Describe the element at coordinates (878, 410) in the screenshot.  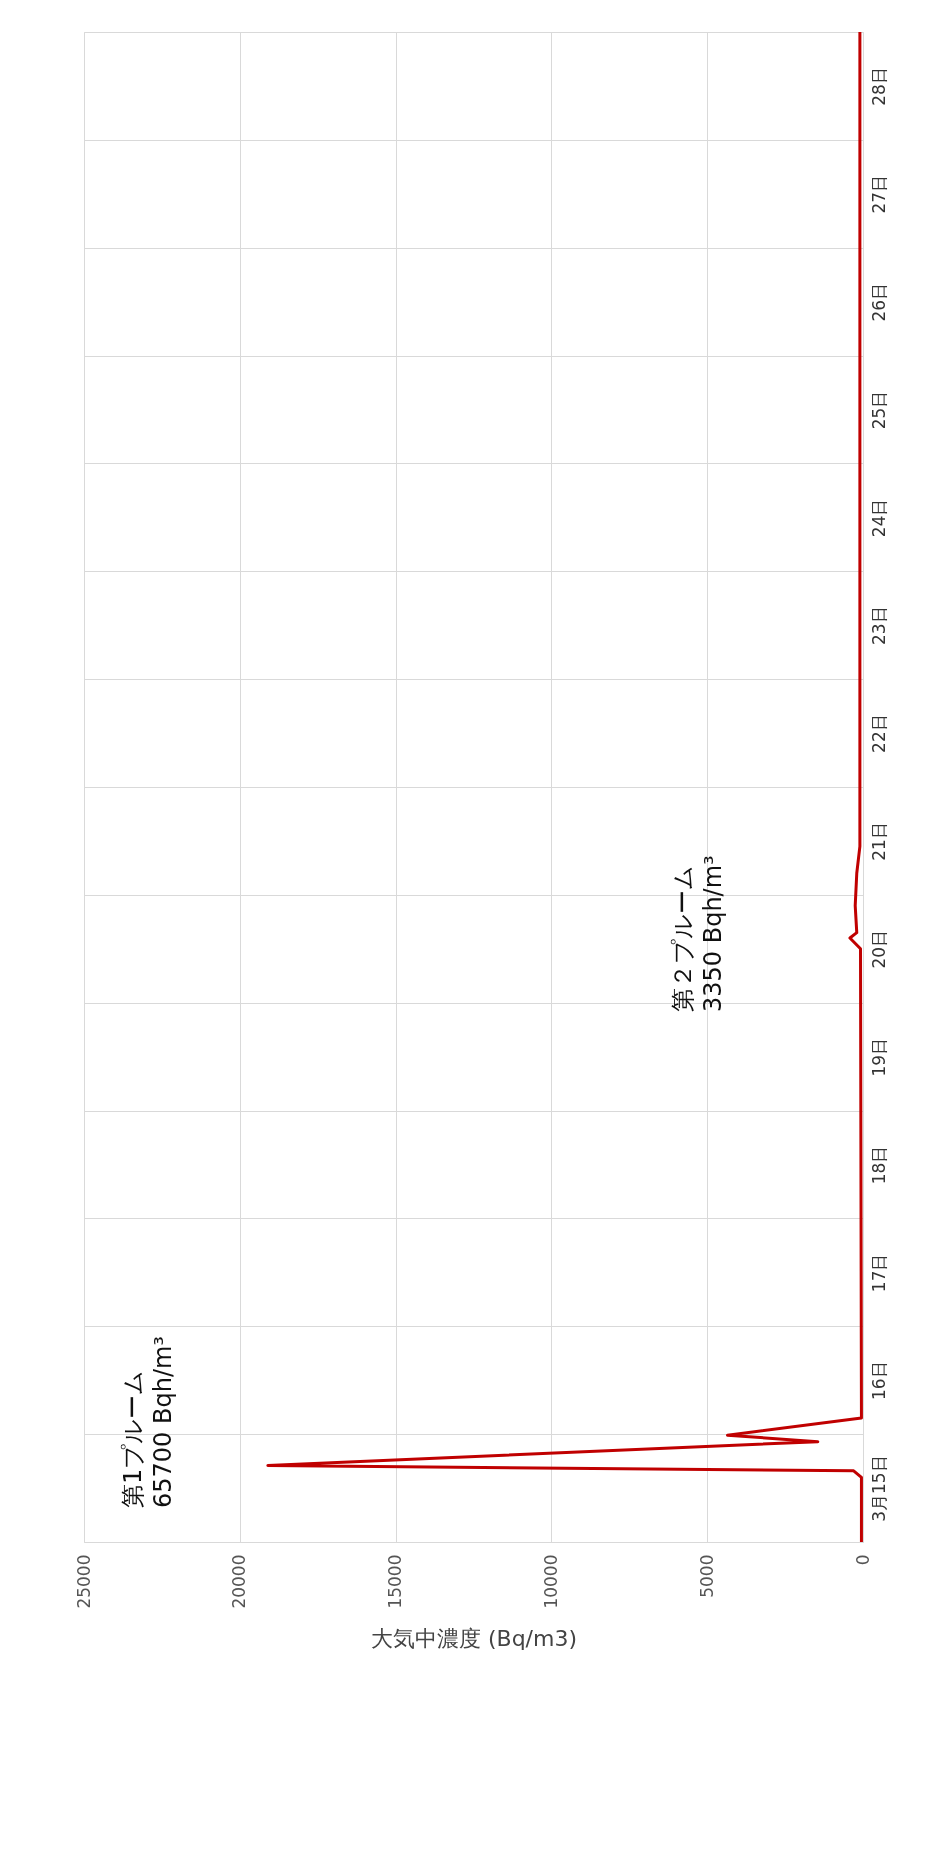
I see `y-tick-label: 25日` at that location.